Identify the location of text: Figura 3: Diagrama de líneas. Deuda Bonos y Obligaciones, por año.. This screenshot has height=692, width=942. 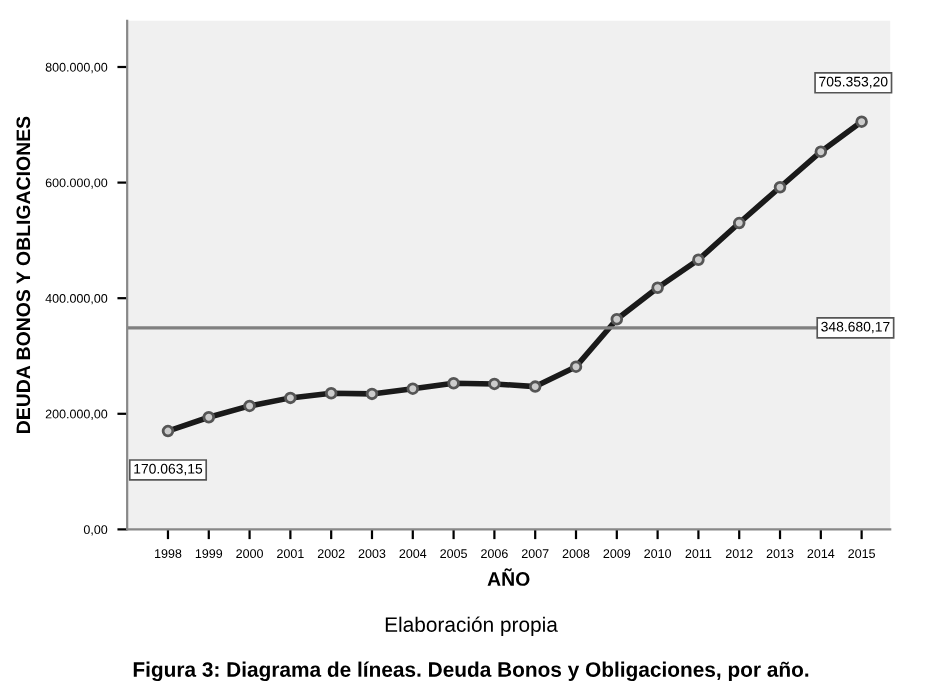
(471, 671).